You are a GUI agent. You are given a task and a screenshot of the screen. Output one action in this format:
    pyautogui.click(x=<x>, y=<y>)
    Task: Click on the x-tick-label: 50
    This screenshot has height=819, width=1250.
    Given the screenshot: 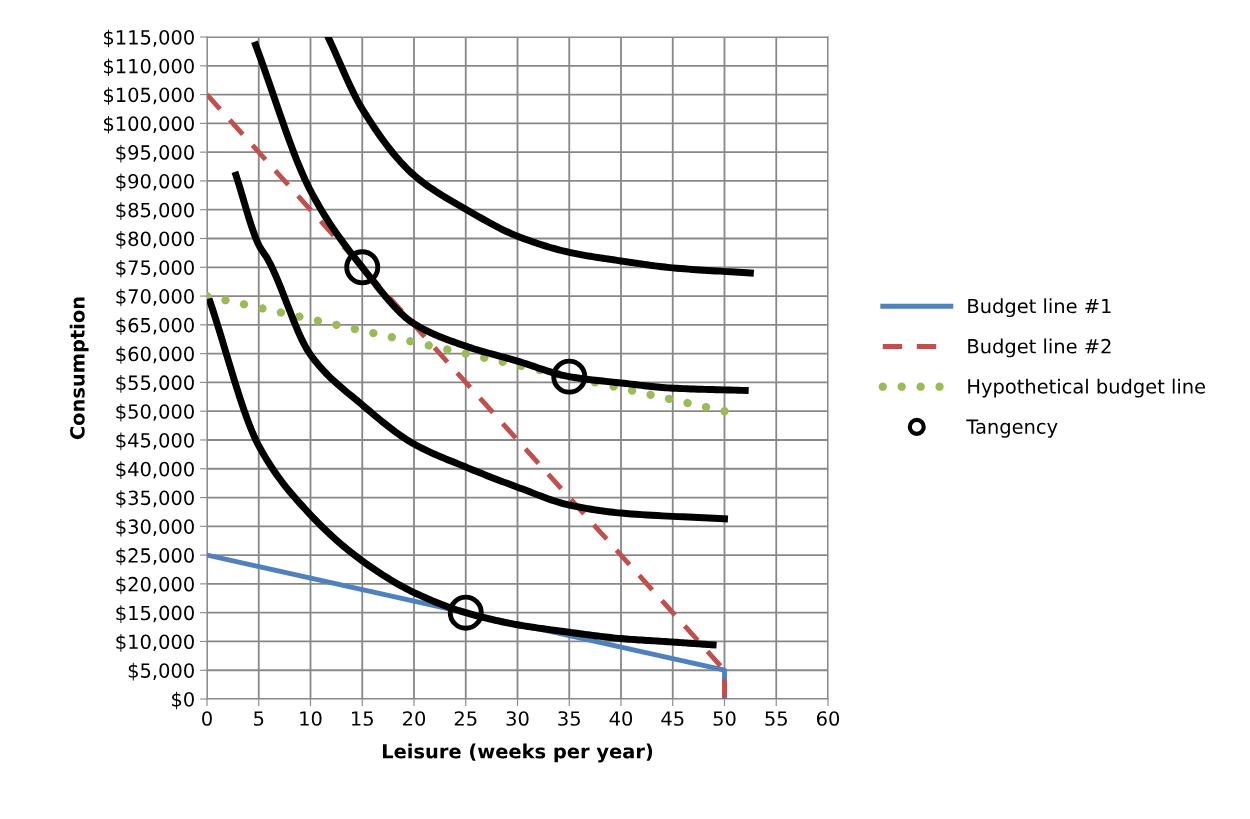 What is the action you would take?
    pyautogui.click(x=724, y=718)
    